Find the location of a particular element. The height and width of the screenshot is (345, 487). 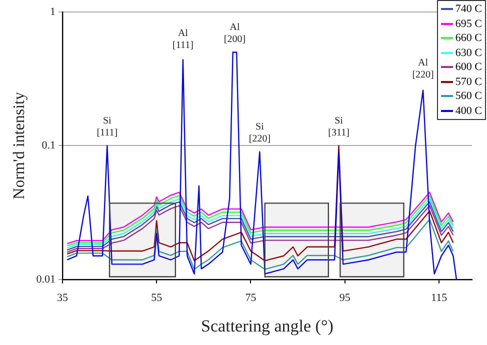

annotation: Si [220] is located at coordinates (259, 132).